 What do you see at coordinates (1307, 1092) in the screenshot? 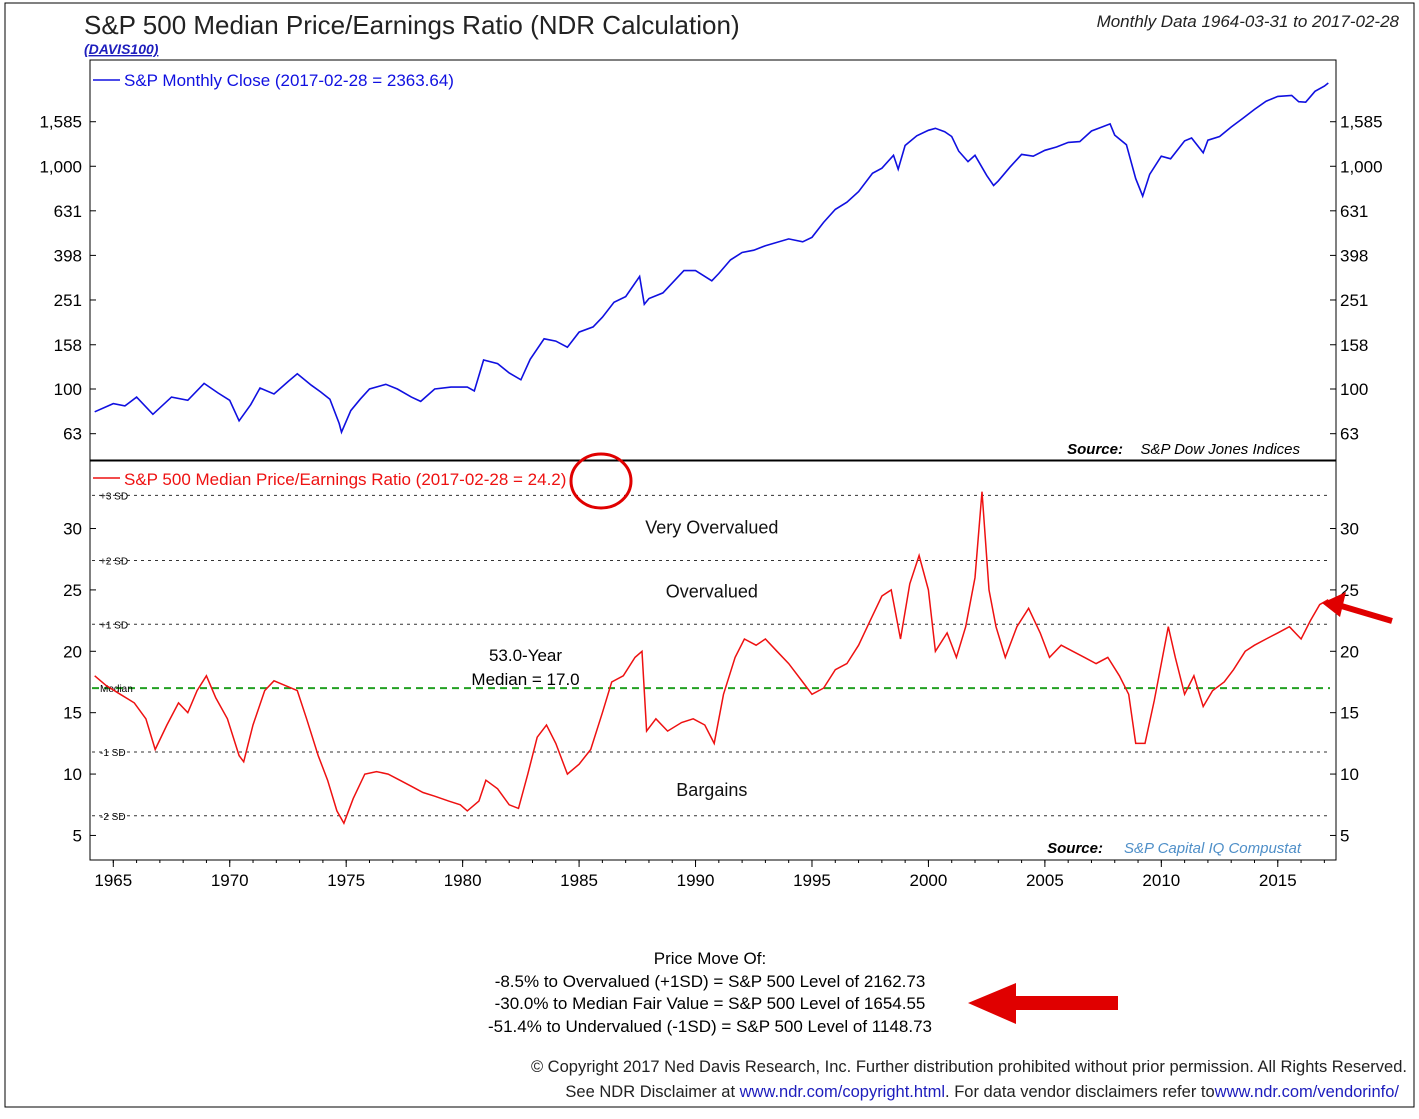
I see `vendor-info-link: www.ndr.com/vendorinfo/` at bounding box center [1307, 1092].